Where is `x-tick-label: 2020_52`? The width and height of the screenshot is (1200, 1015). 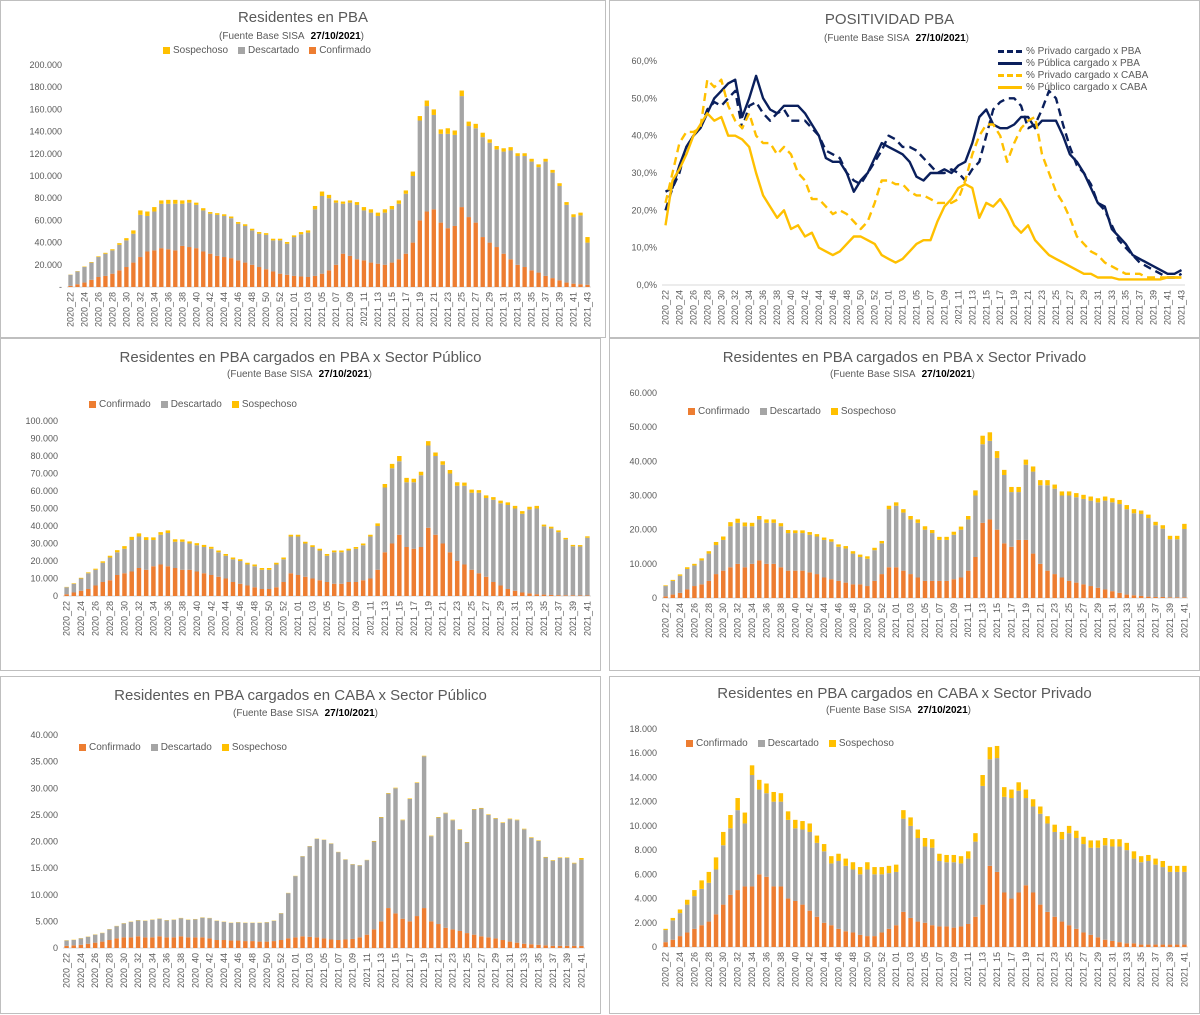 x-tick-label: 2020_52 is located at coordinates (882, 969).